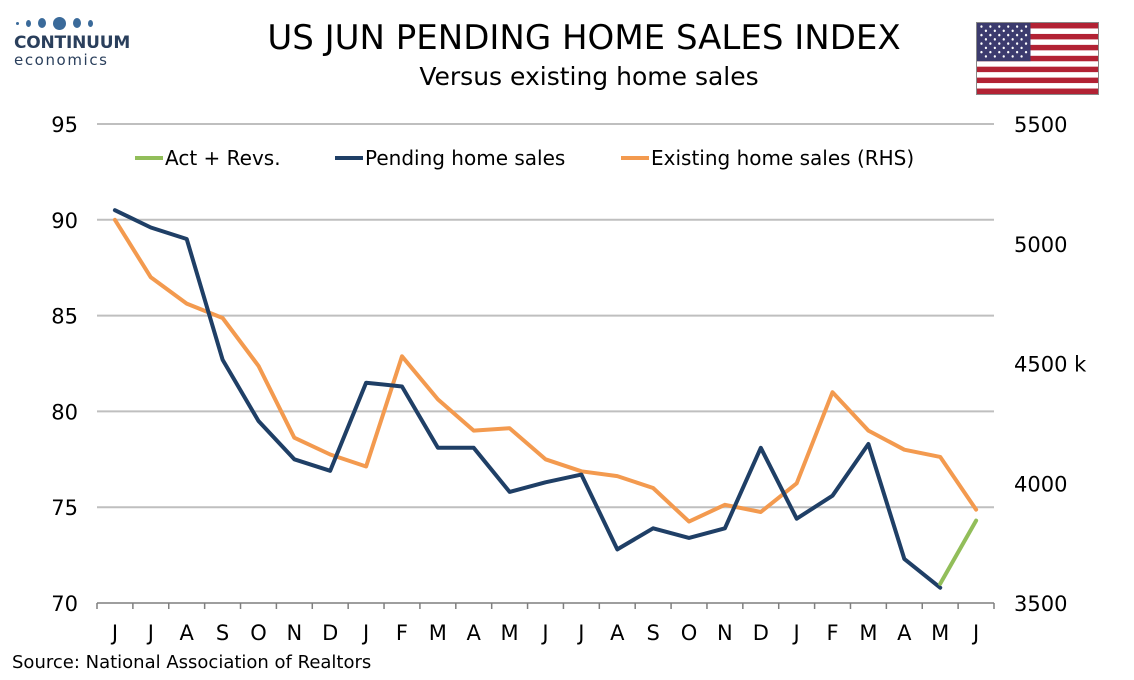 The image size is (1134, 680). Describe the element at coordinates (64, 125) in the screenshot. I see `y-tick-label-left: 95` at that location.